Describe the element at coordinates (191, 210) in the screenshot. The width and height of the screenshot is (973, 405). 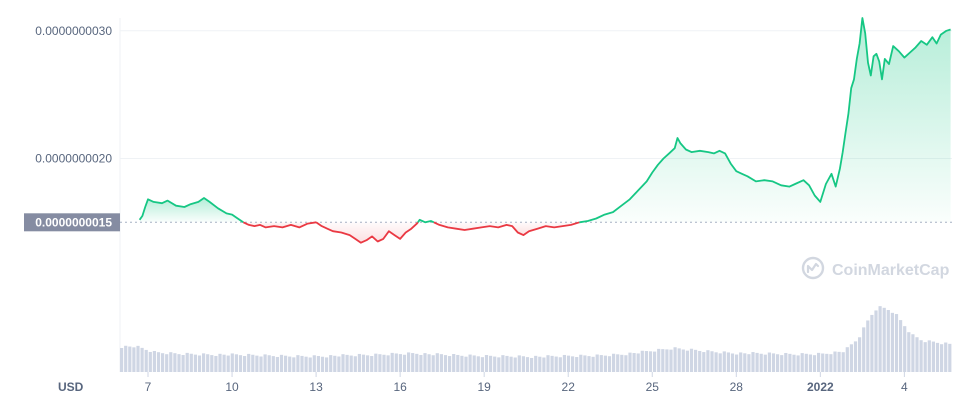
I see `price-line-up` at that location.